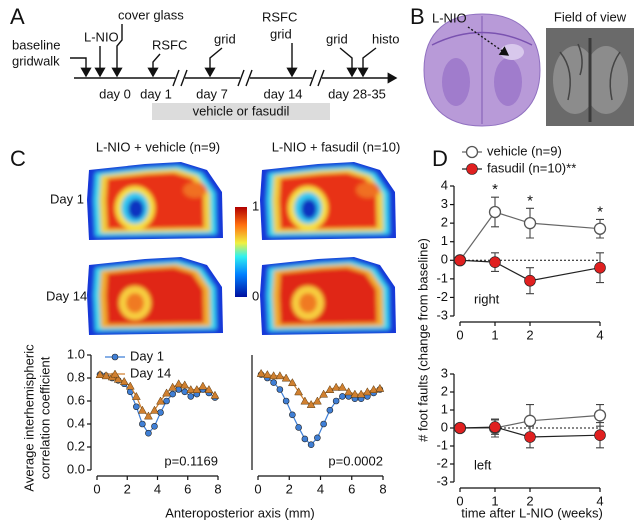  I want to click on x-axis-title: time after L-NIO (weeks), so click(532, 512).